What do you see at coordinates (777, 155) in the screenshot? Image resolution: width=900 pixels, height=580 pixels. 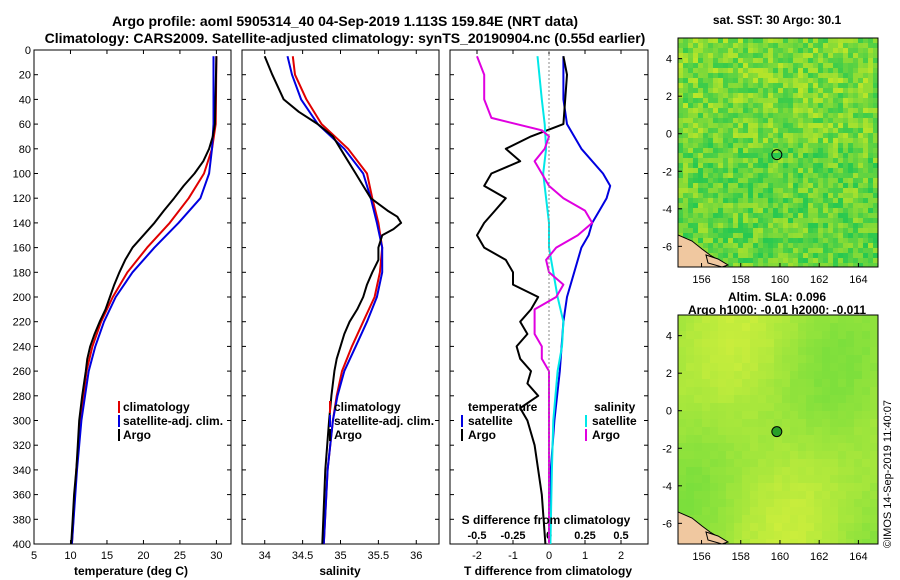 I see `argo-position-marker` at bounding box center [777, 155].